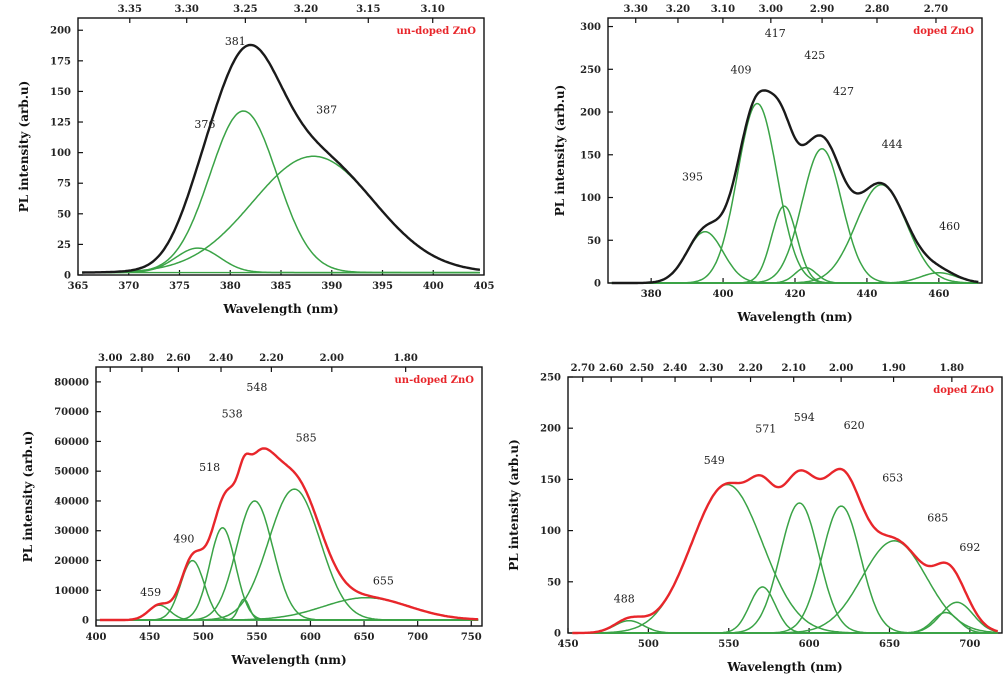 Image resolution: width=1004 pixels, height=690 pixels. I want to click on x-tick-label: 380, so click(651, 294).